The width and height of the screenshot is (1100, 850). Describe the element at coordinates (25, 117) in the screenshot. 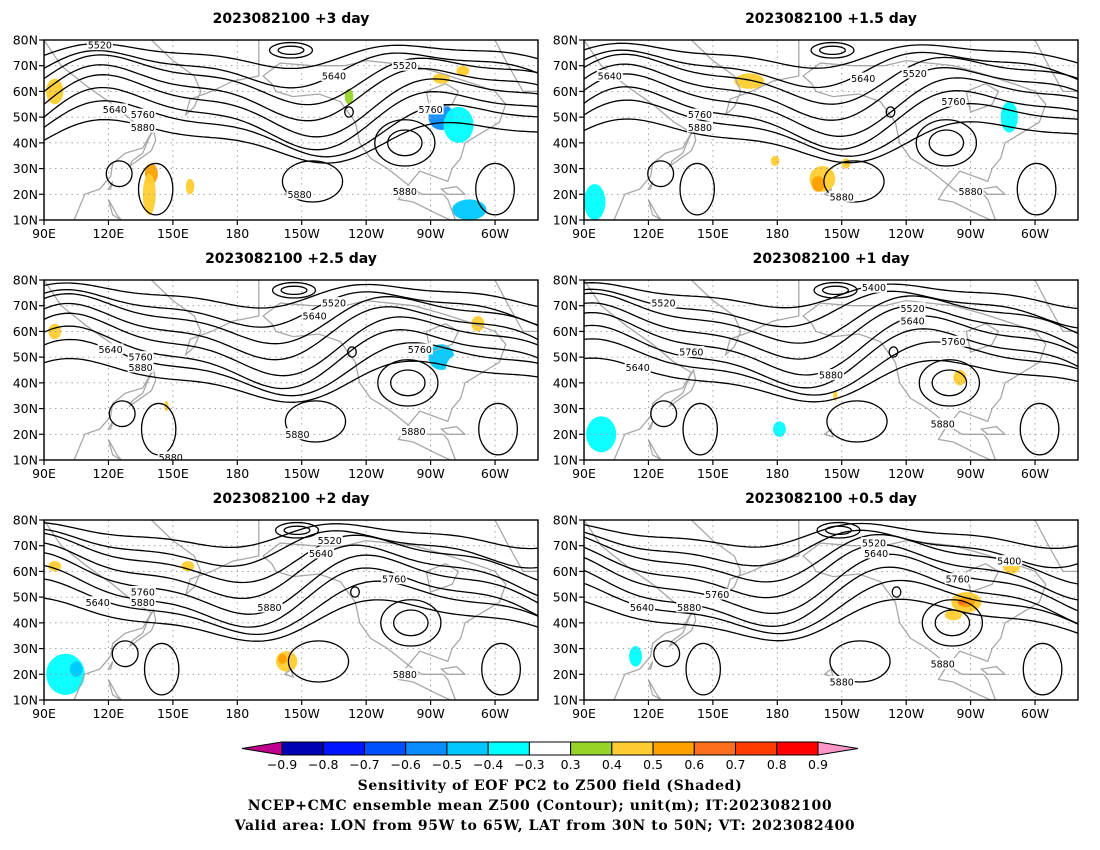

I see `lat-tick-label: 50N` at that location.